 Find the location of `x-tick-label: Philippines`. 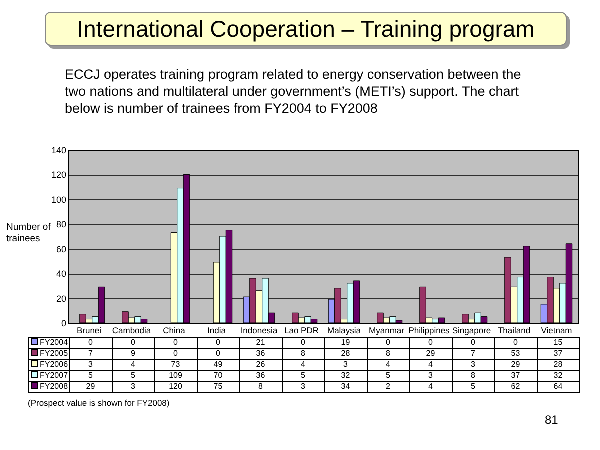

x-tick-label: Philippines is located at coordinates (429, 331).